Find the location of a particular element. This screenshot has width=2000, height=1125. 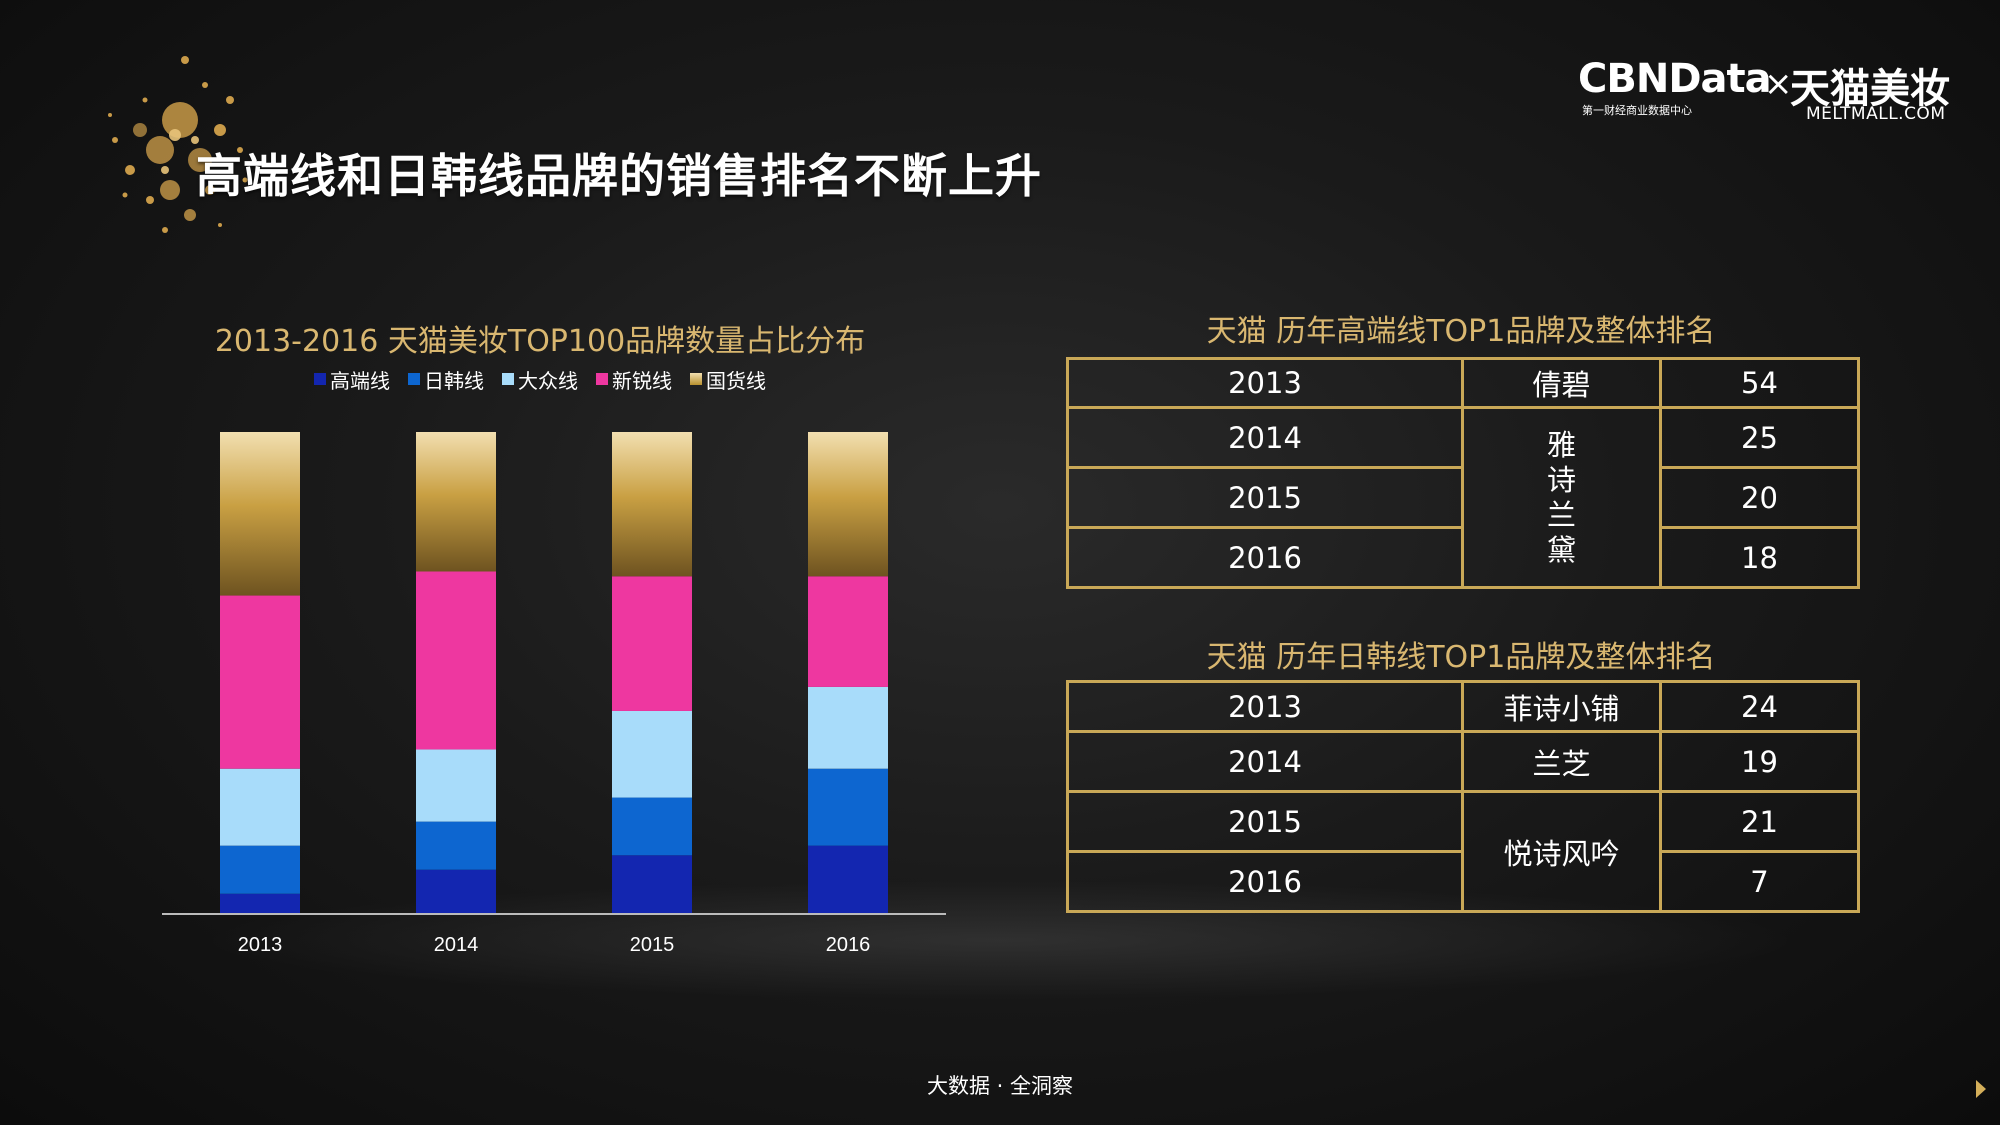

footer-slogan: 大数据 · 全洞察 is located at coordinates (1000, 1086).